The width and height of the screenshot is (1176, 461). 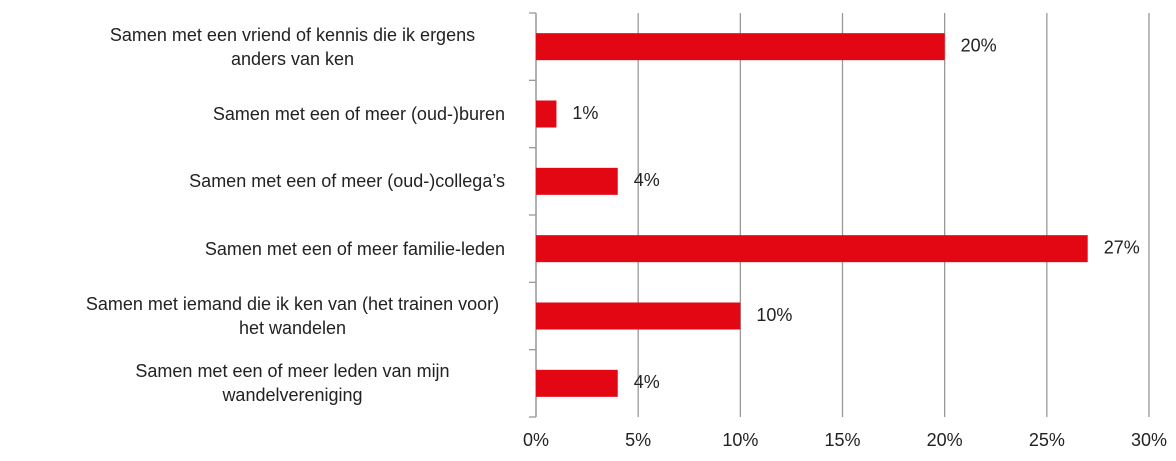 What do you see at coordinates (945, 440) in the screenshot?
I see `x-tick-label: 20%` at bounding box center [945, 440].